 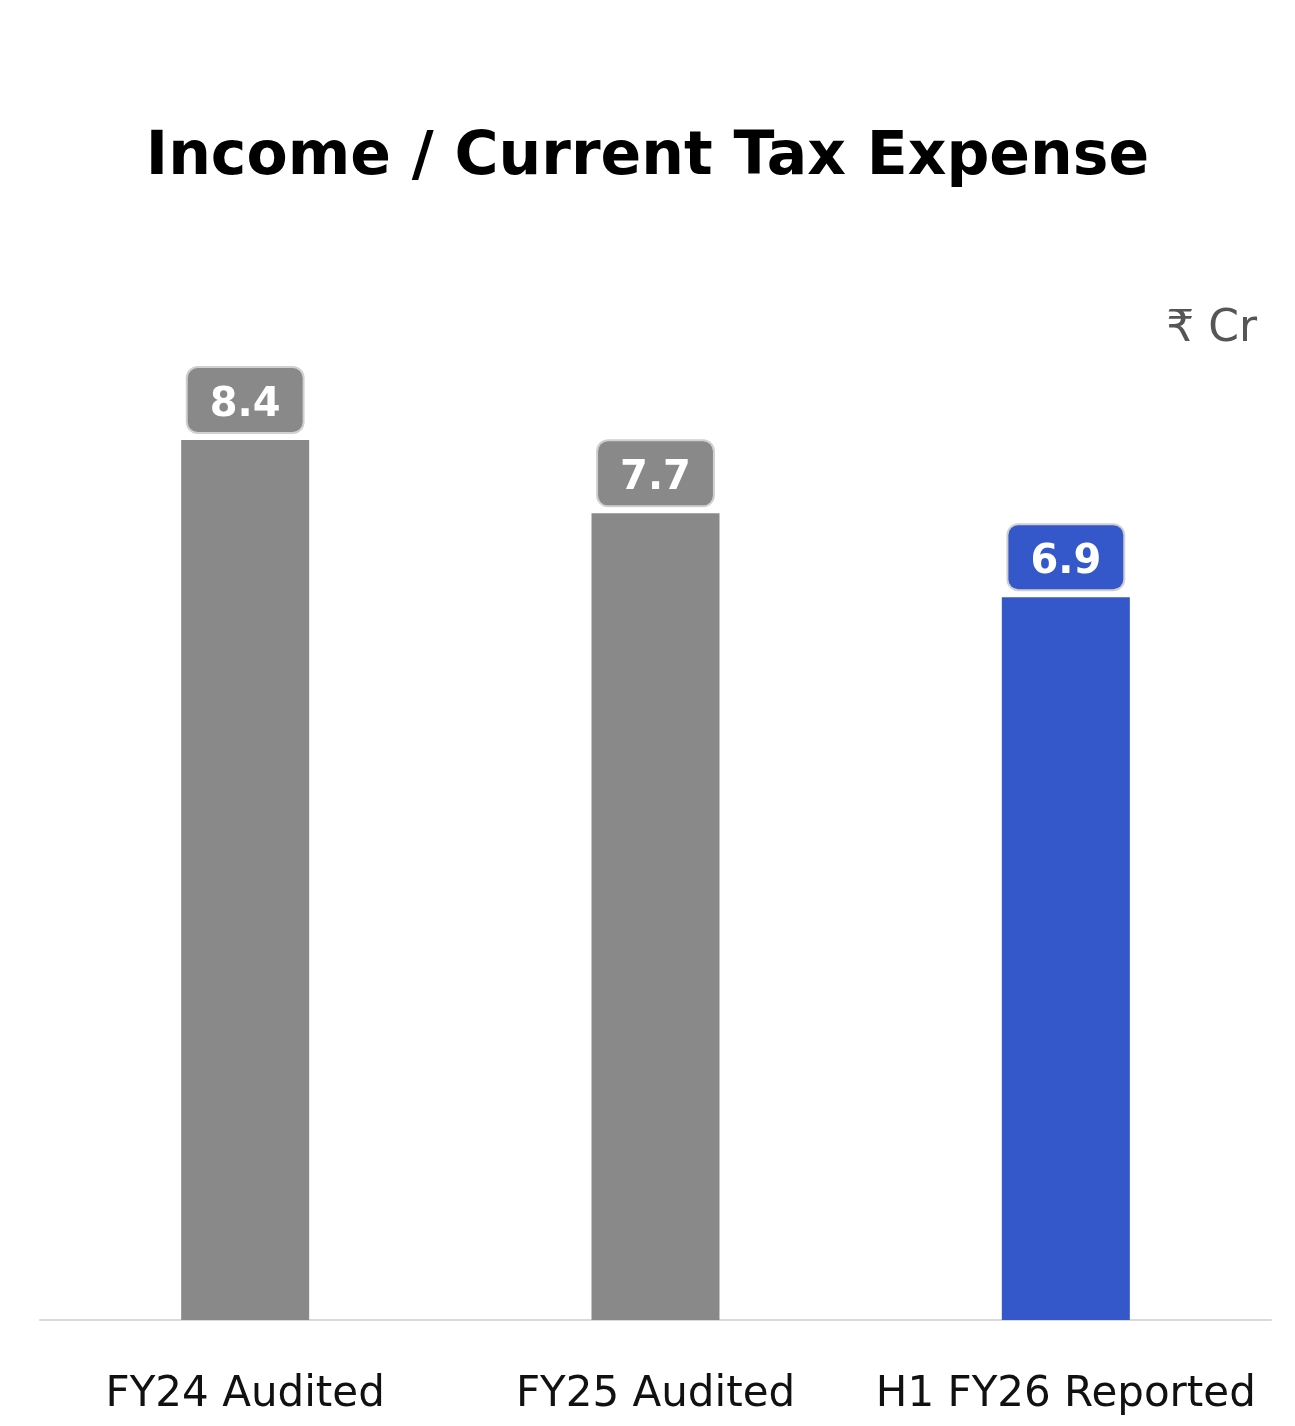 I want to click on data-label: 6.9, so click(x=1066, y=559).